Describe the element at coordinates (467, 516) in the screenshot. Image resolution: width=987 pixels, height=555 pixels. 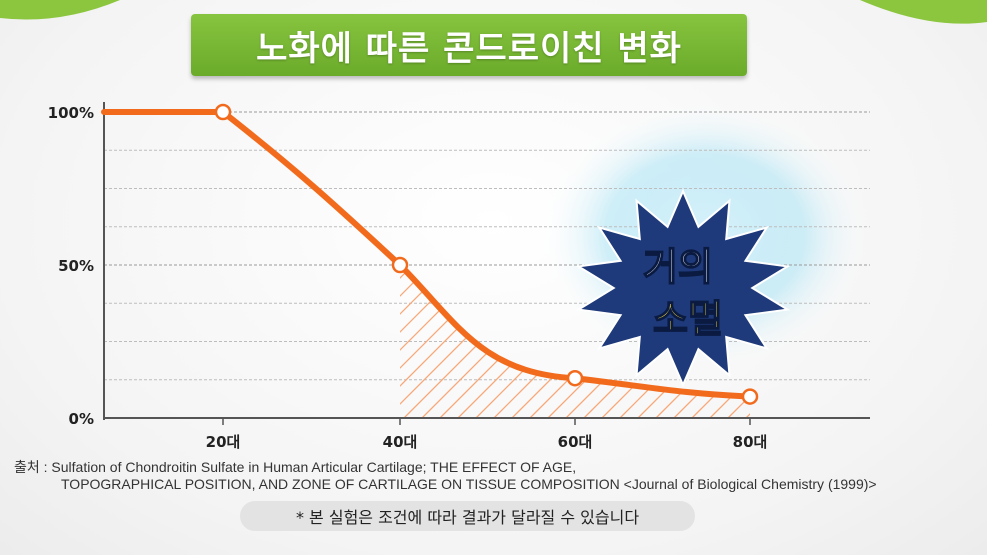
I see `disclaimer-note: * 본 실험은 조건에 따라 결과가 달라질 수 있습니다` at that location.